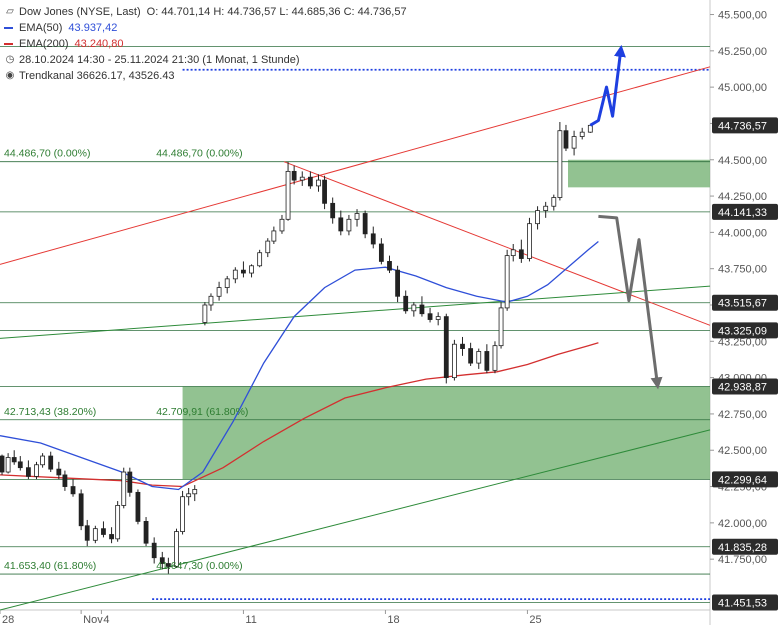 This screenshot has width=780, height=625. Describe the element at coordinates (106, 619) in the screenshot. I see `x-tick-label-2: 4` at that location.